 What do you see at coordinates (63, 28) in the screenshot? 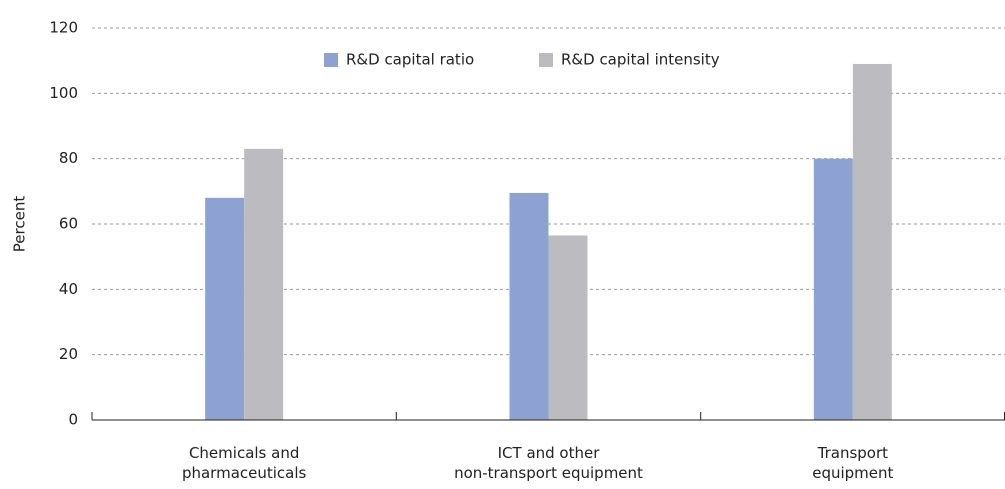
I see `y-tick-label: 120` at bounding box center [63, 28].